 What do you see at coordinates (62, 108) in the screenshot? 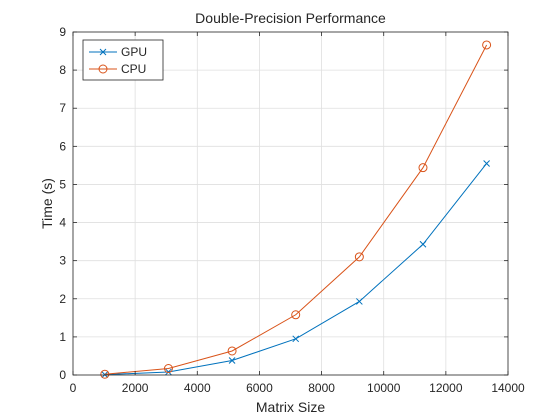
I see `y-tick-label: 7` at bounding box center [62, 108].